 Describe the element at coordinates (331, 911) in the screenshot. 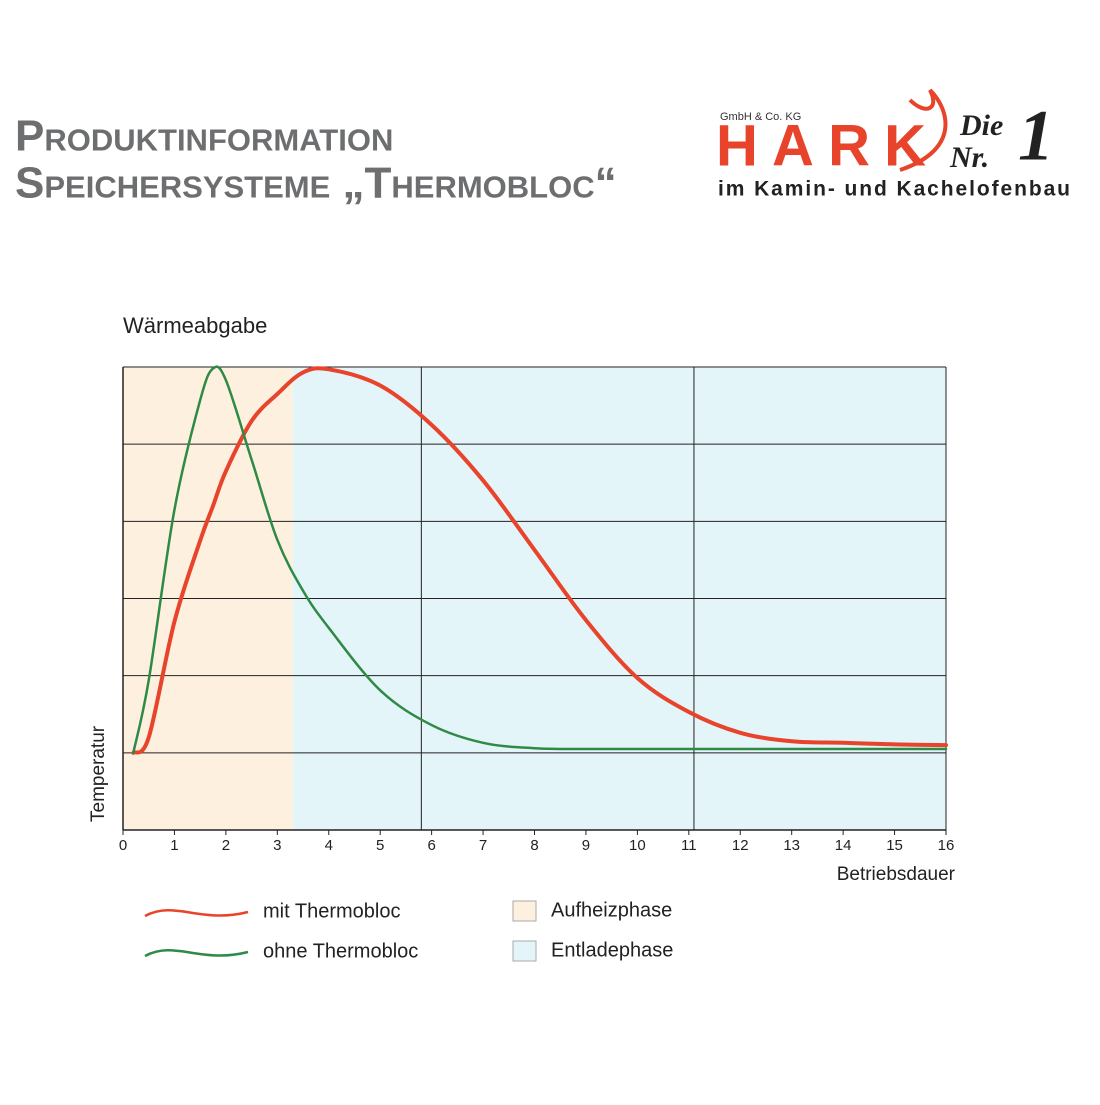

I see `legend-label: mit Thermobloc` at that location.